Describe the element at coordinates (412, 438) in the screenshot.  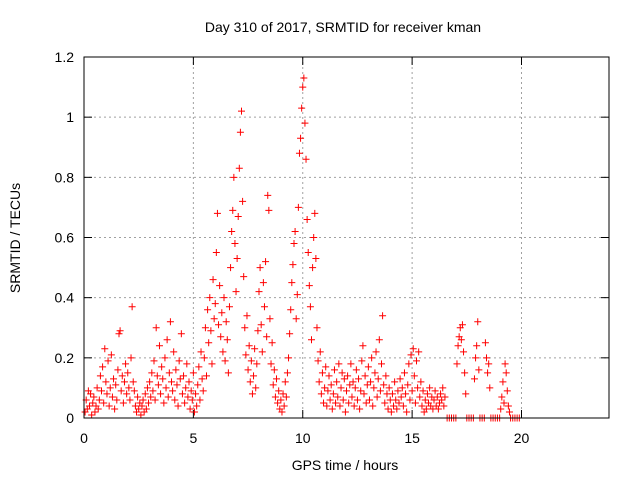
I see `x-tick-label: 15` at that location.